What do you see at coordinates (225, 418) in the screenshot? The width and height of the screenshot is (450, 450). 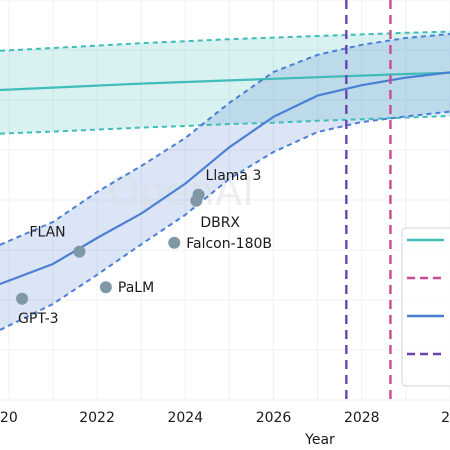 I see `x-axis-ticks: 20 2022 2024 2026 2028 20` at bounding box center [225, 418].